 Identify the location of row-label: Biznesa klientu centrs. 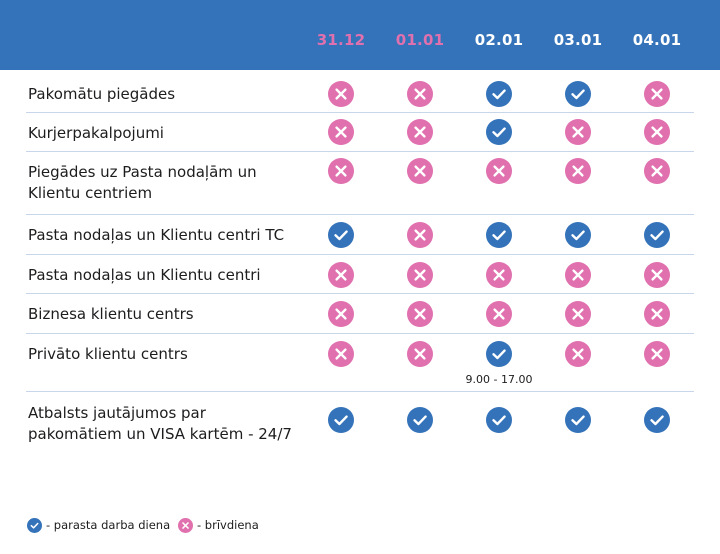
(111, 314).